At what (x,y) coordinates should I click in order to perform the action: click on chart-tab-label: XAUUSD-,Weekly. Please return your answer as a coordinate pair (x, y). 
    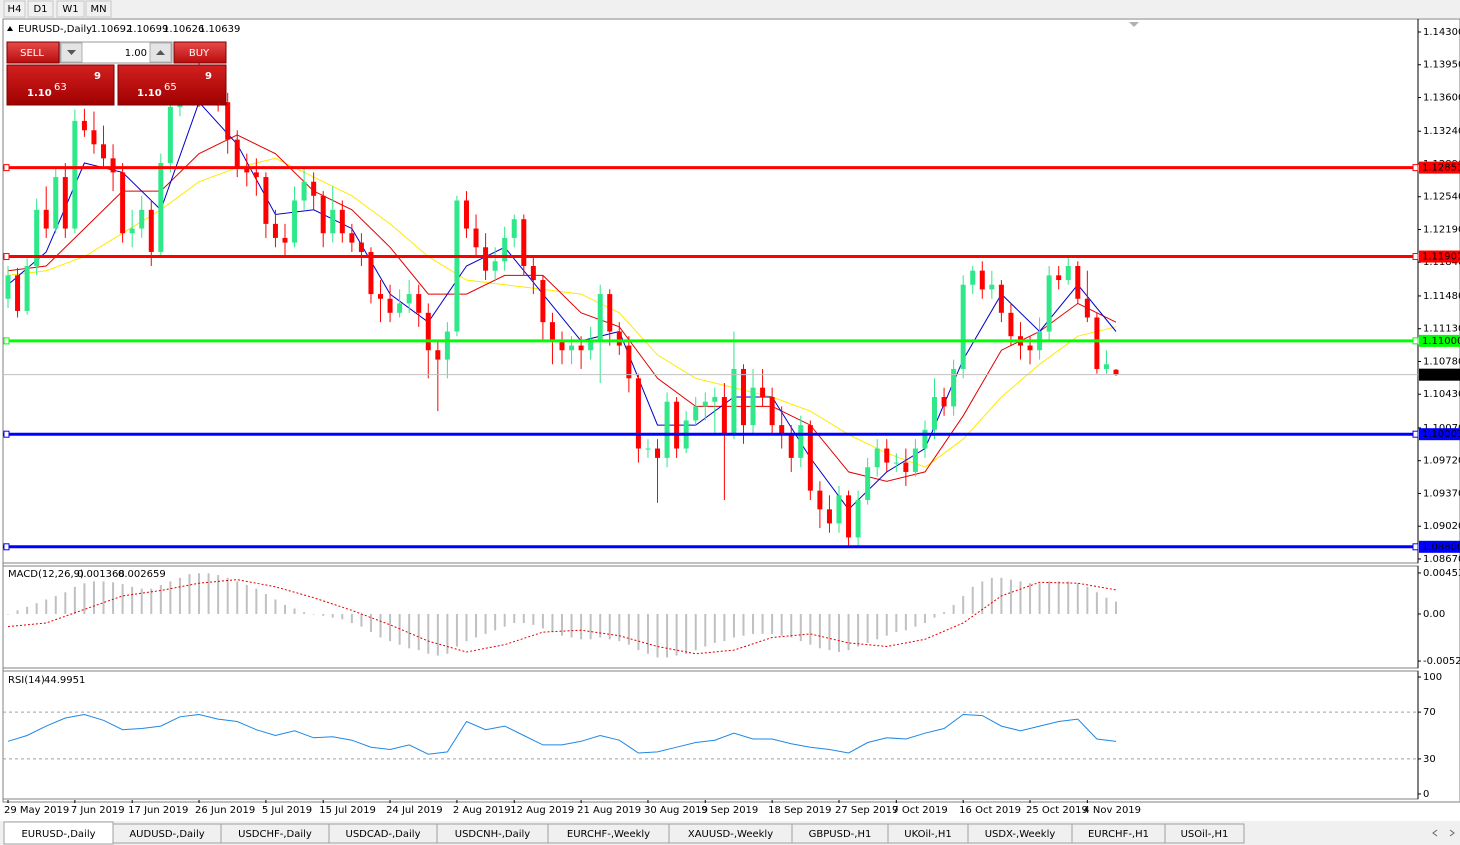
    Looking at the image, I should click on (730, 834).